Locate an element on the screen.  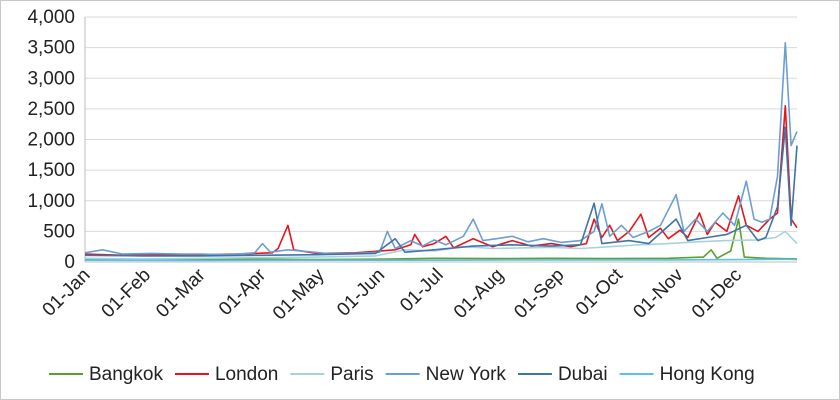
x-tick-label: 01-May is located at coordinates (299, 294).